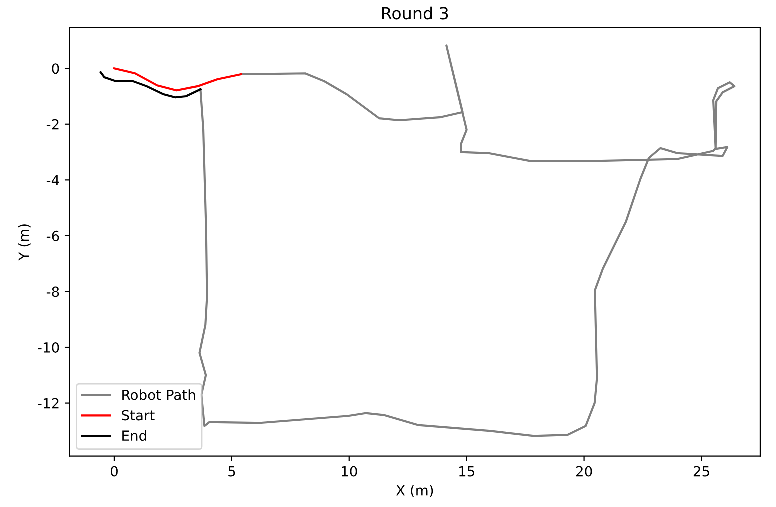 This screenshot has width=776, height=507. What do you see at coordinates (232, 471) in the screenshot?
I see `x-tick-label: 5` at bounding box center [232, 471].